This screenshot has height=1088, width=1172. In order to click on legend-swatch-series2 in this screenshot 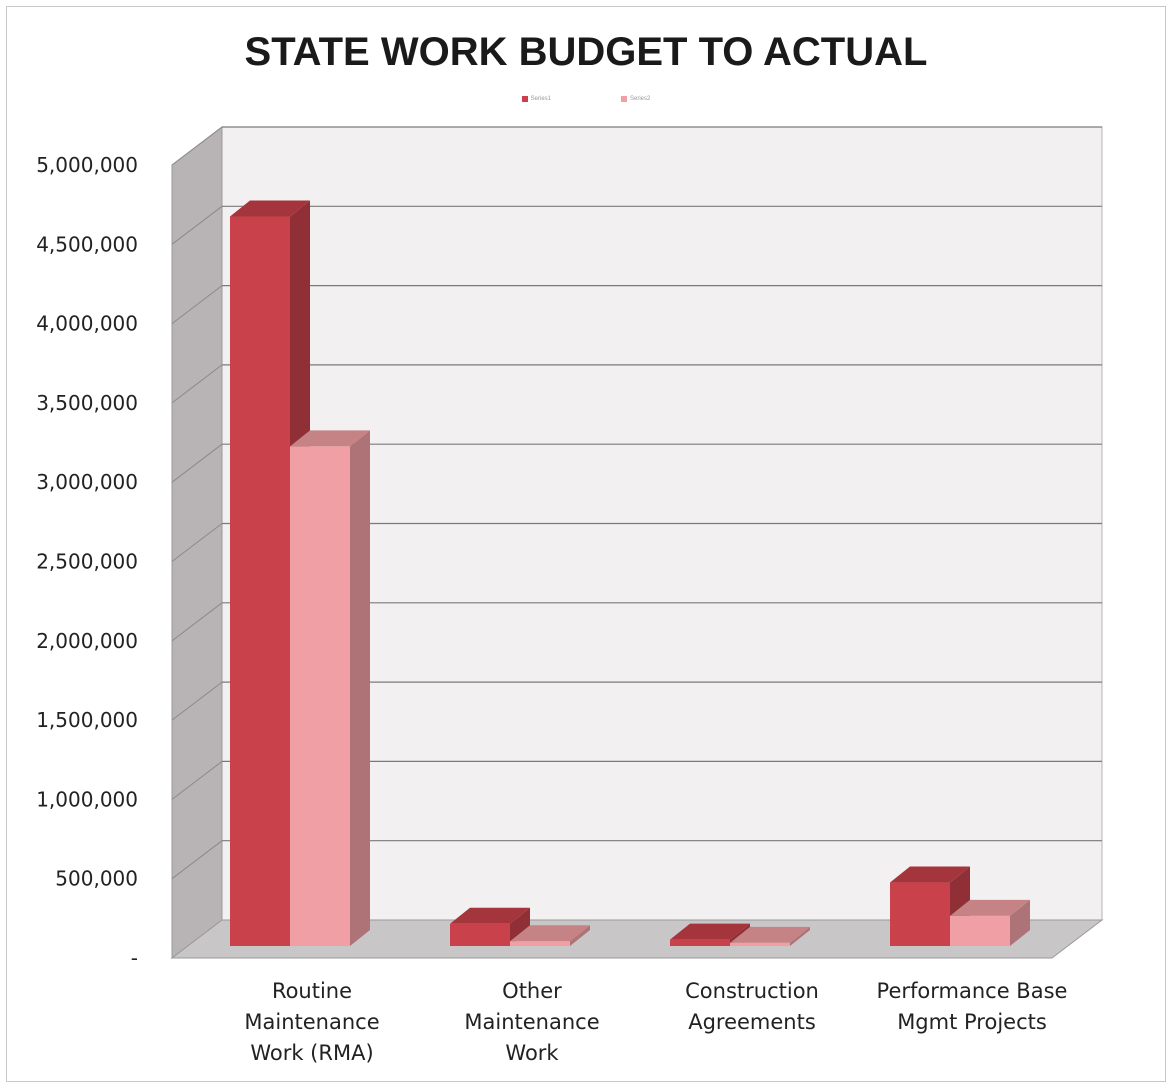, I will do `click(624, 99)`.